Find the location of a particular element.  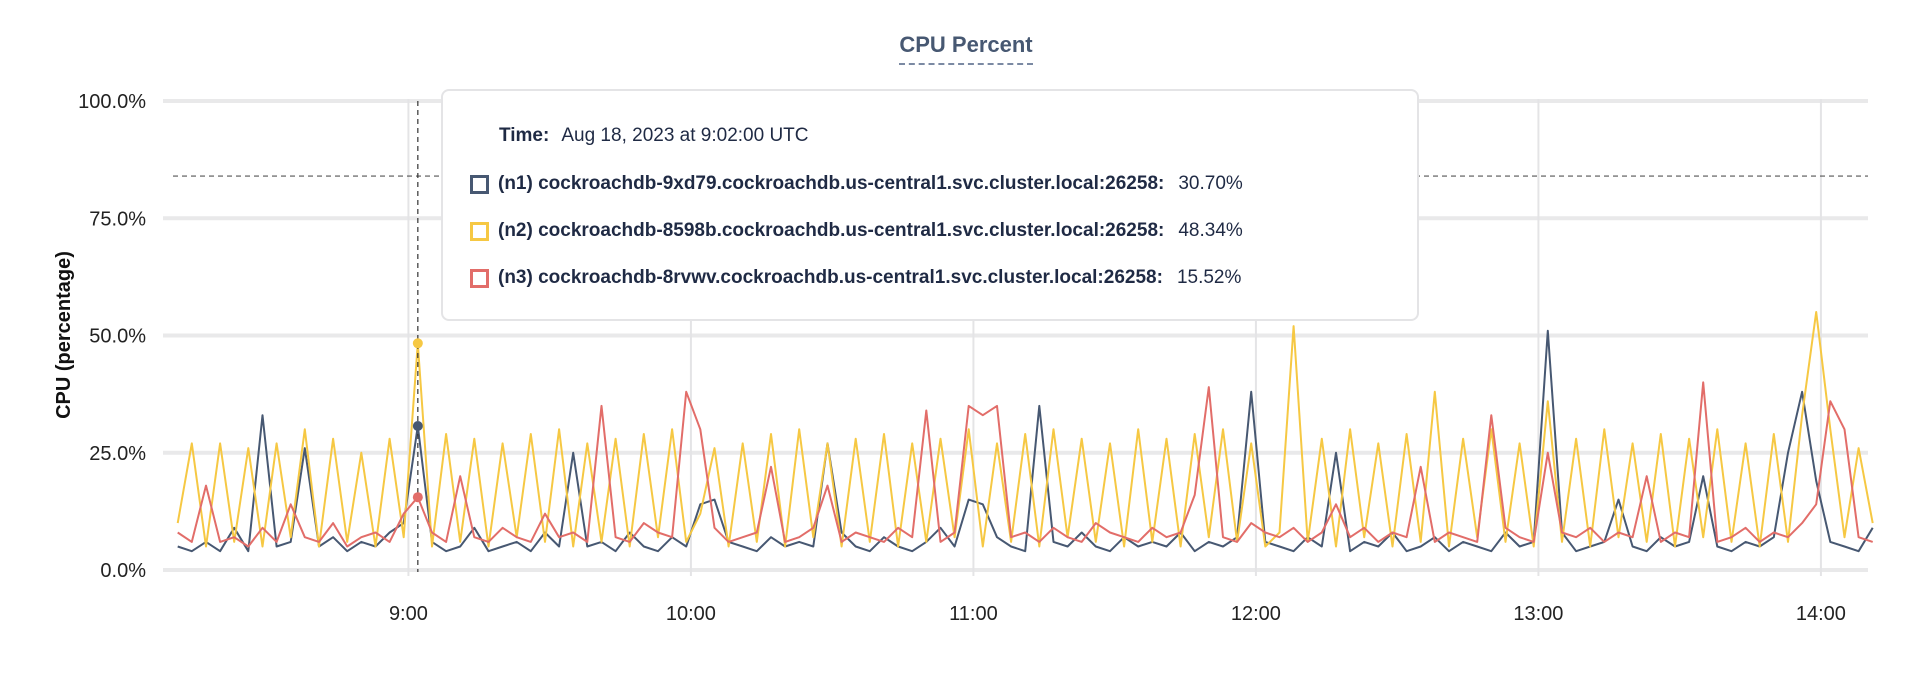

x-tick-label: 12:00 is located at coordinates (1256, 614).